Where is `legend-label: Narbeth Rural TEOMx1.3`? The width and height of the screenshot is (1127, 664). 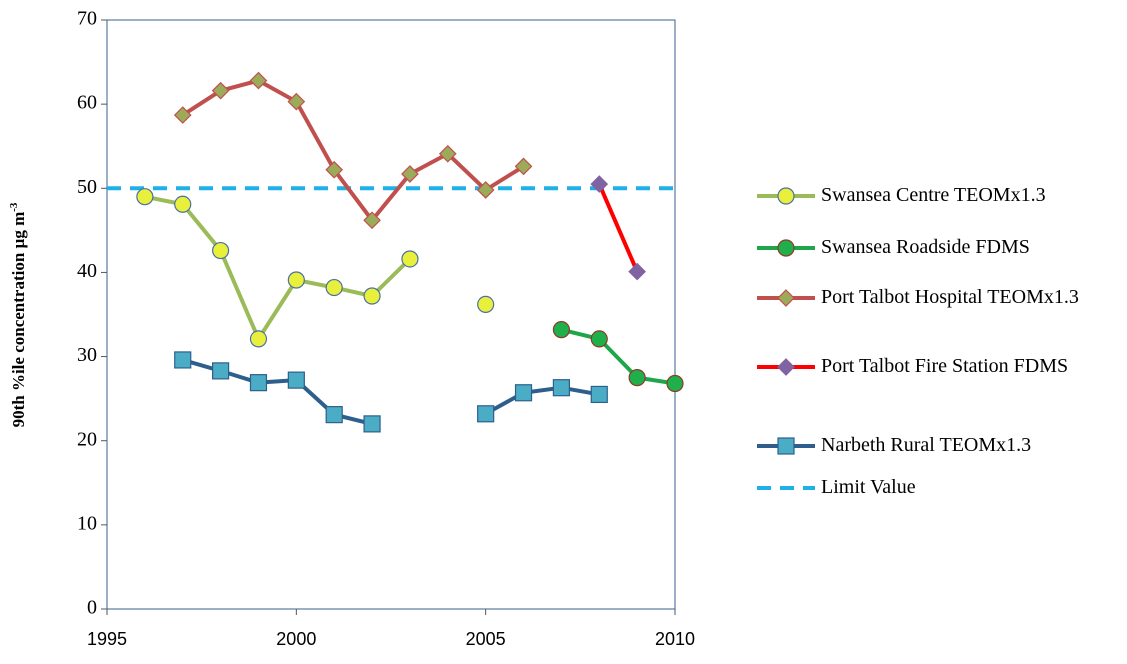 legend-label: Narbeth Rural TEOMx1.3 is located at coordinates (926, 445).